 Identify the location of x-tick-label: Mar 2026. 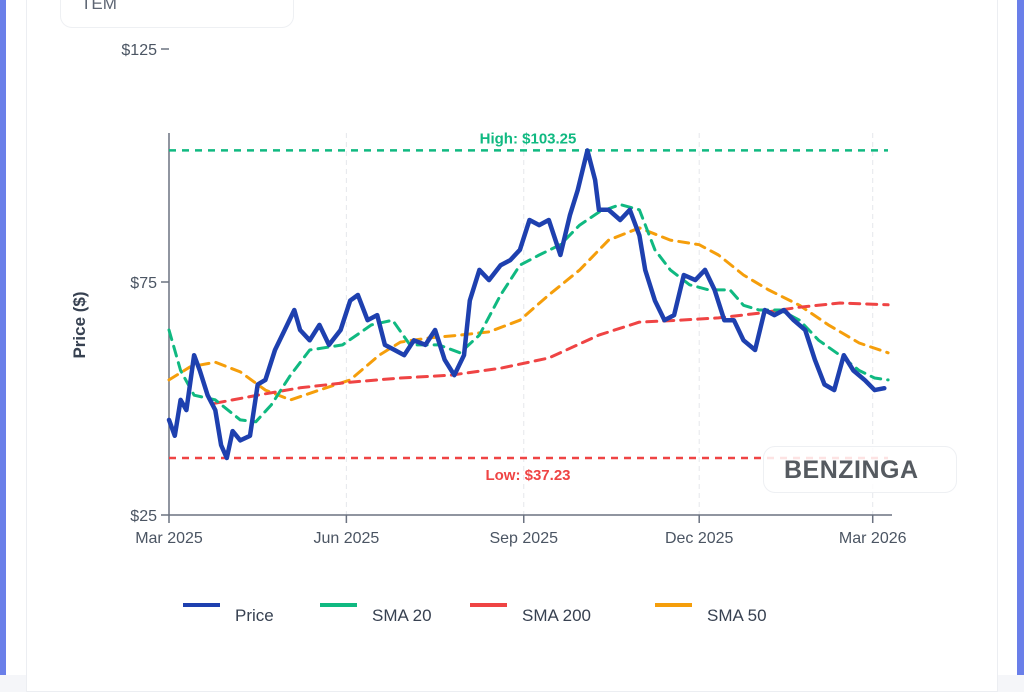
(873, 538).